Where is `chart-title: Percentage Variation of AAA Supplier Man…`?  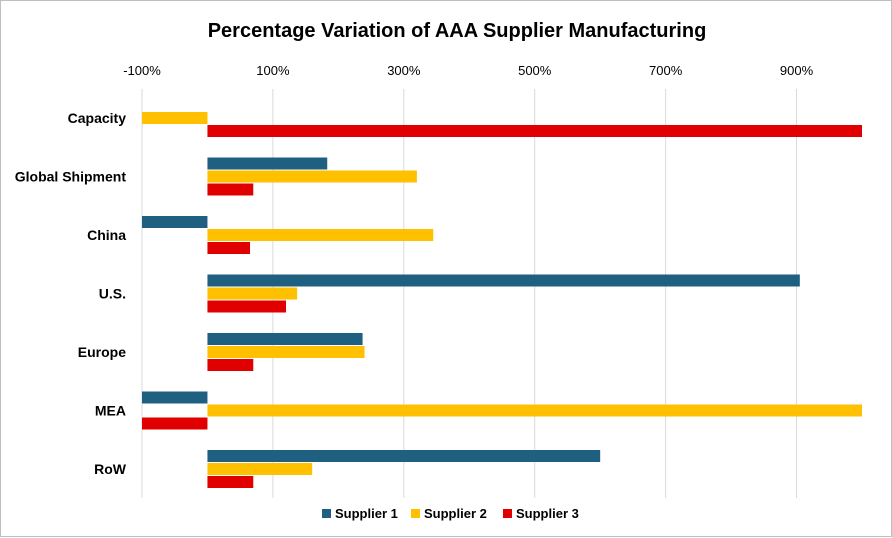 chart-title: Percentage Variation of AAA Supplier Man… is located at coordinates (457, 31).